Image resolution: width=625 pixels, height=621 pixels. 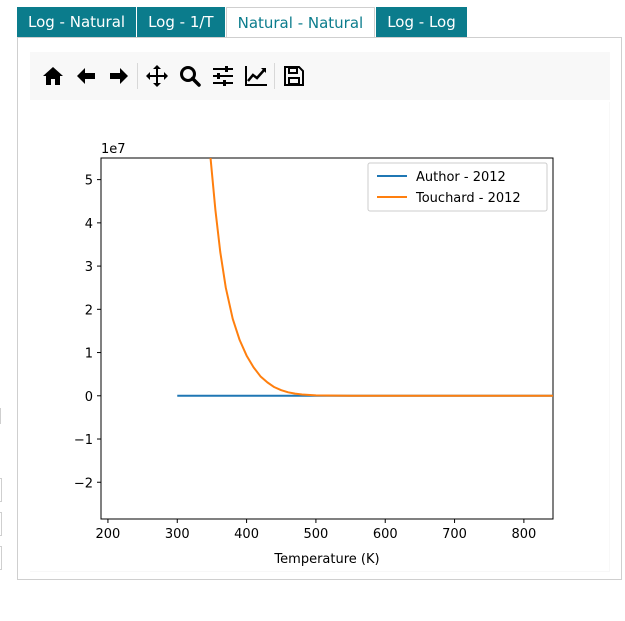 I want to click on x-tick-label: 400, so click(x=246, y=534).